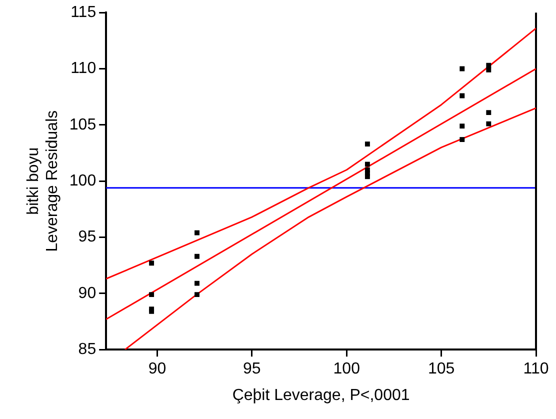 The width and height of the screenshot is (556, 419). I want to click on y-tick-label: 115, so click(83, 13).